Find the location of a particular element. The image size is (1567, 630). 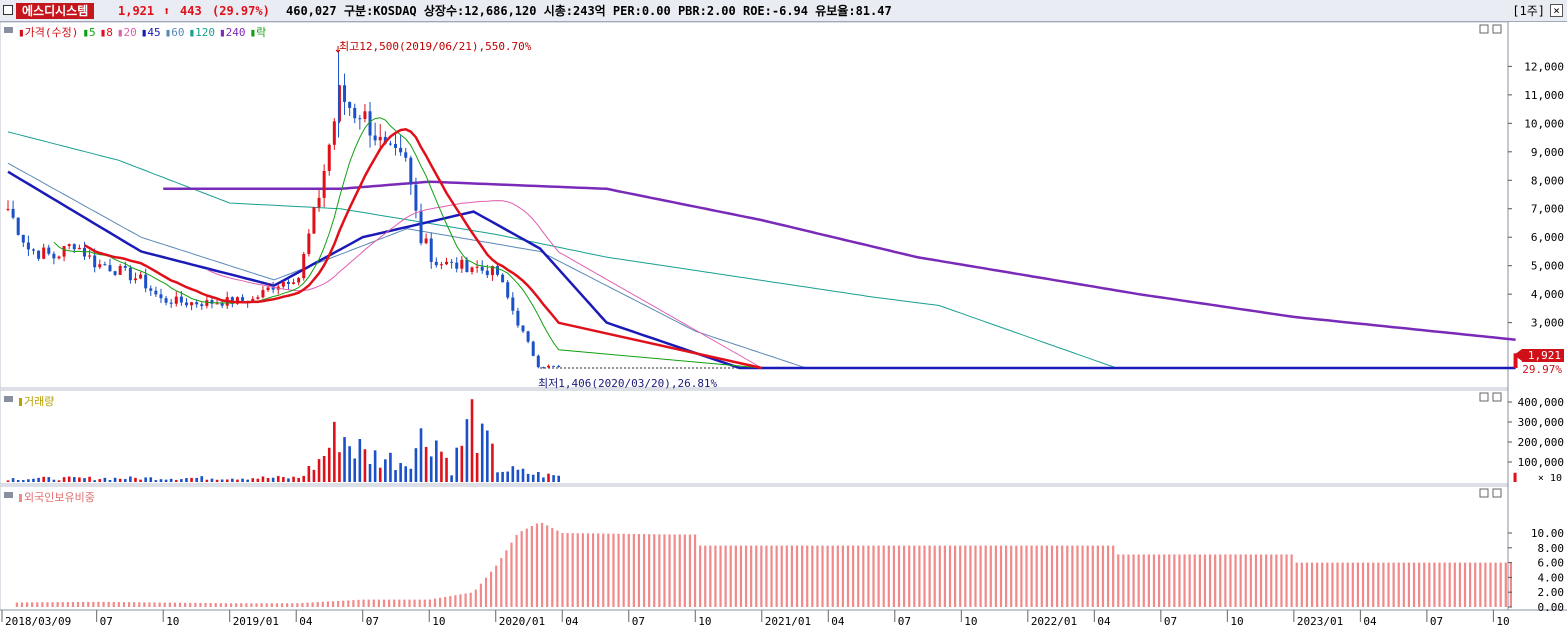

volume-tick-label: 100,000 is located at coordinates (1541, 462).